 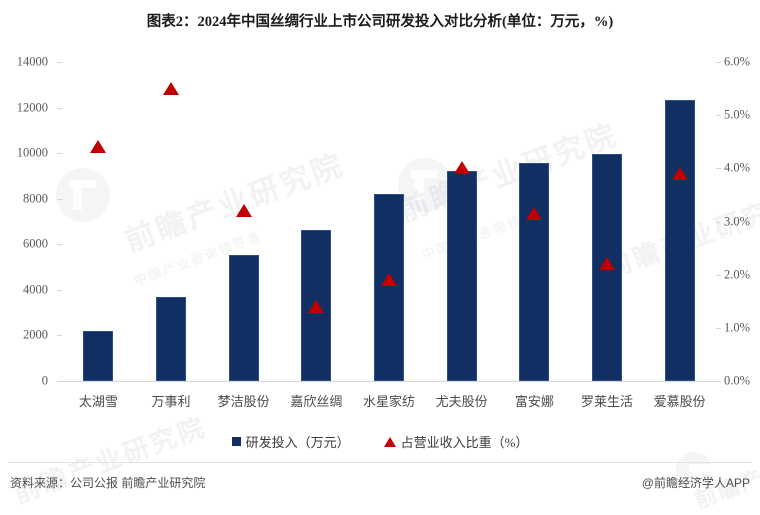 What do you see at coordinates (737, 61) in the screenshot?
I see `right-axis-tick-label: 6.0%` at bounding box center [737, 61].